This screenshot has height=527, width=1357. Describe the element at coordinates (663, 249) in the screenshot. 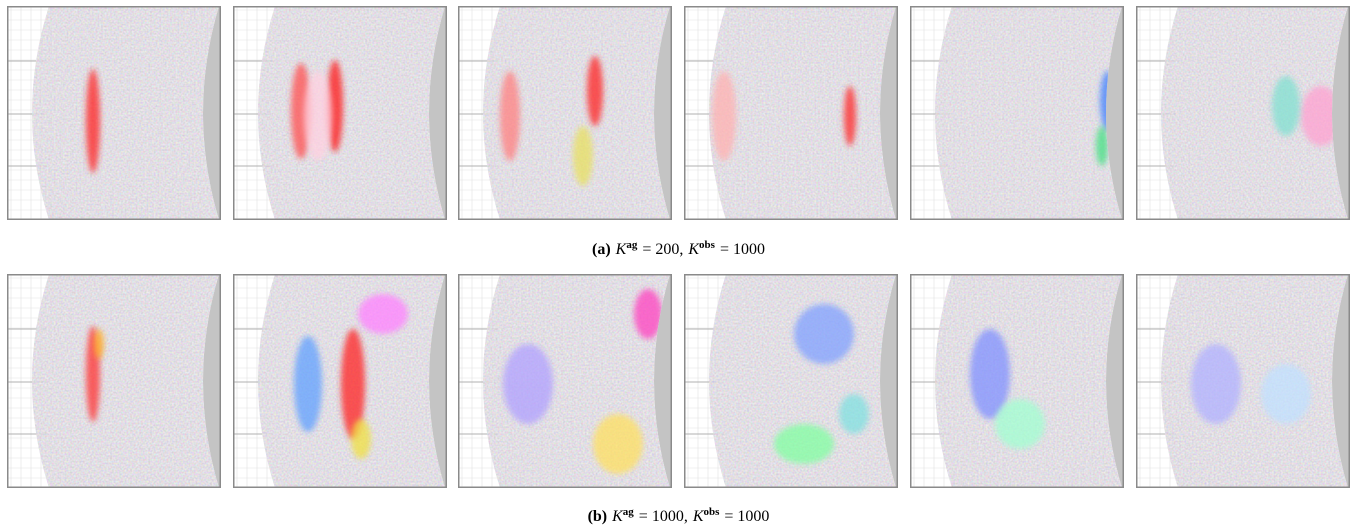

I see `value-text: = 200,` at that location.